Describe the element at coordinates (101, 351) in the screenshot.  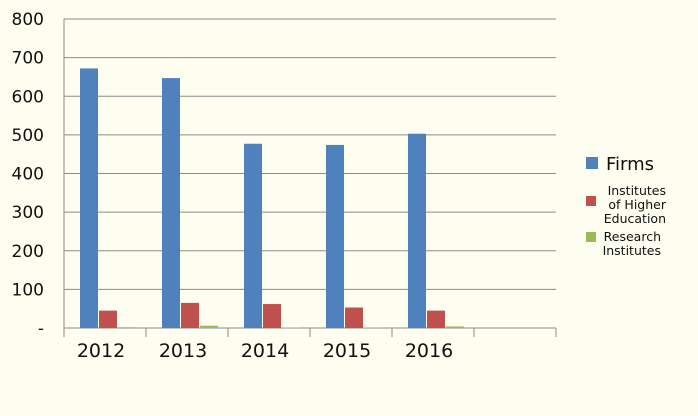
I see `x-tick-label: 2012` at that location.